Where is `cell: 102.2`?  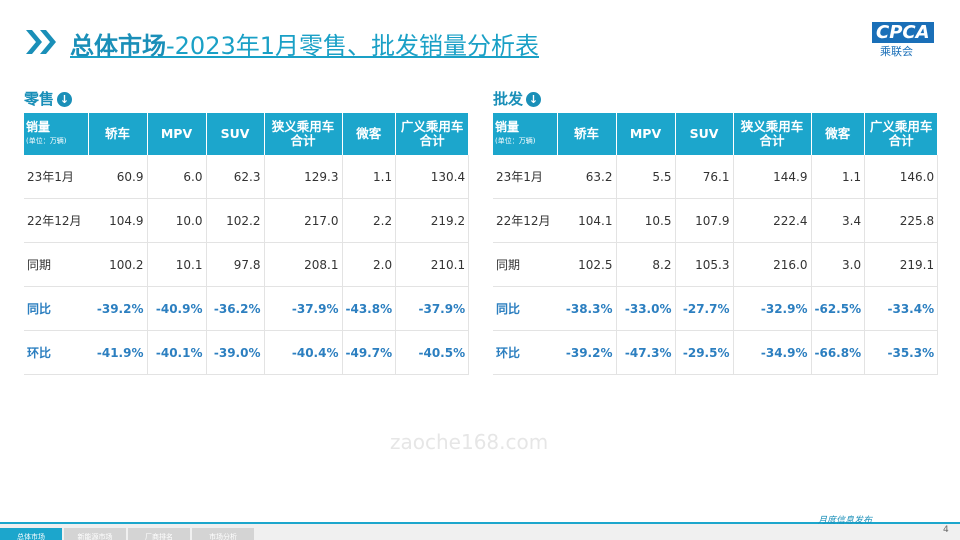
cell: 102.2 is located at coordinates (235, 220).